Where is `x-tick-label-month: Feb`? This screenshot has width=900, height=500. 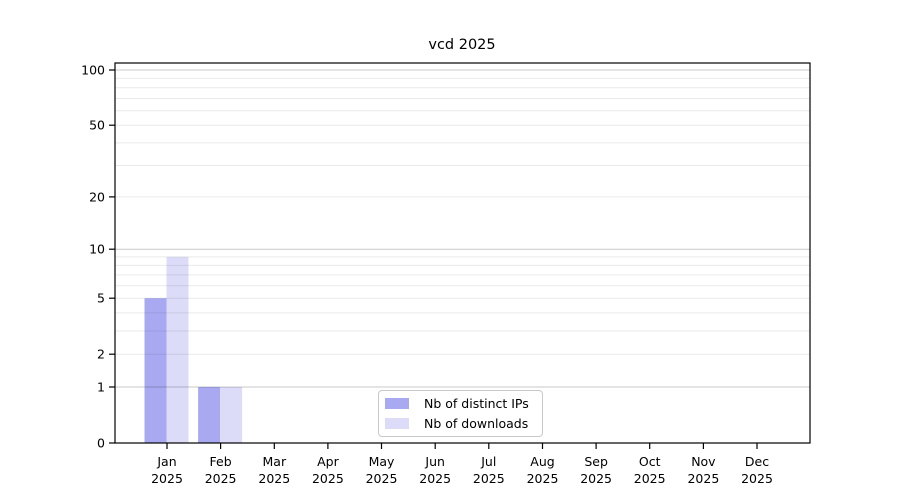 x-tick-label-month: Feb is located at coordinates (221, 461).